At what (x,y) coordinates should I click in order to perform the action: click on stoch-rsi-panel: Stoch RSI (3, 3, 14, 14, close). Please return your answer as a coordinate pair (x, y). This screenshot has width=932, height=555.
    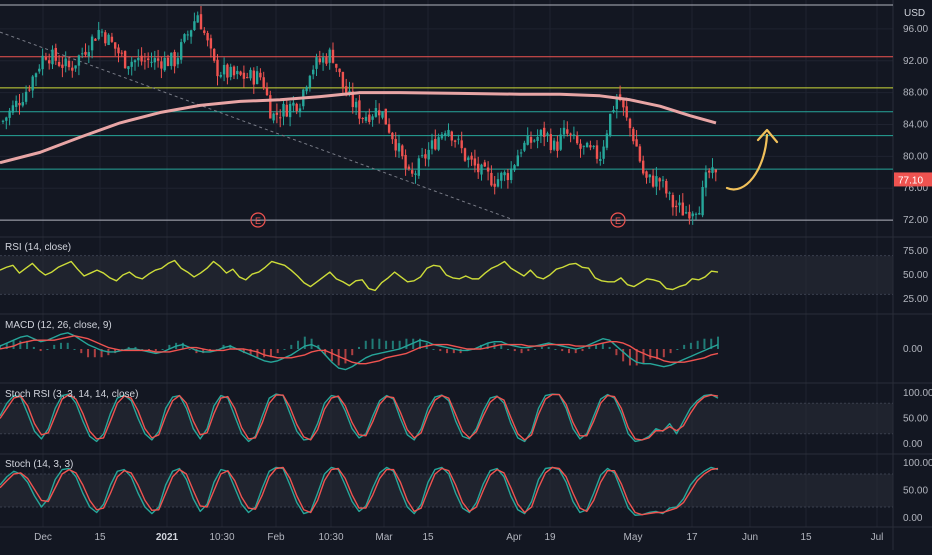
    Looking at the image, I should click on (446, 416).